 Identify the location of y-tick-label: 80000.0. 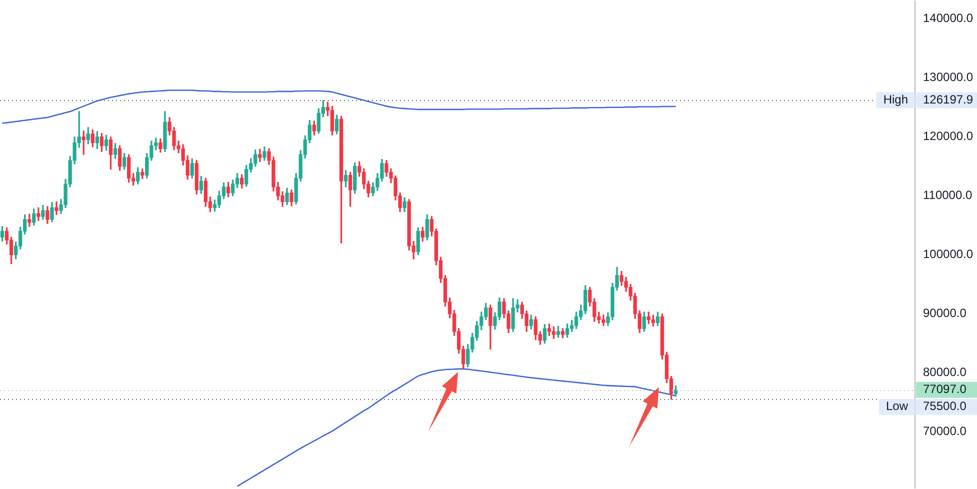
(945, 372).